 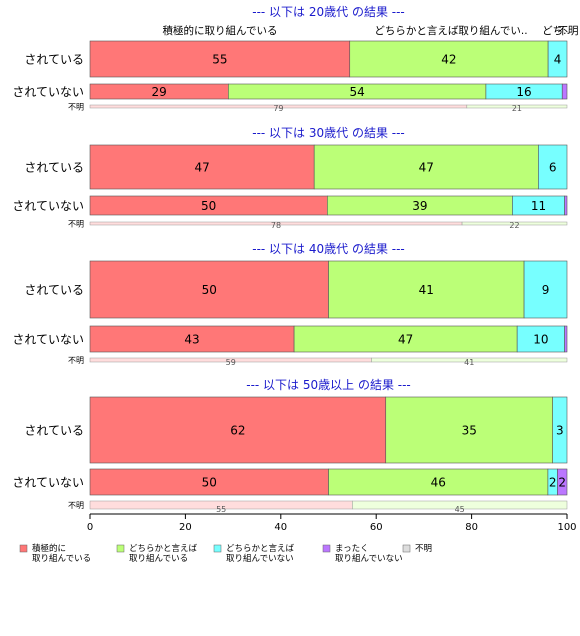 What do you see at coordinates (419, 206) in the screenshot?
I see `data-label: 39` at bounding box center [419, 206].